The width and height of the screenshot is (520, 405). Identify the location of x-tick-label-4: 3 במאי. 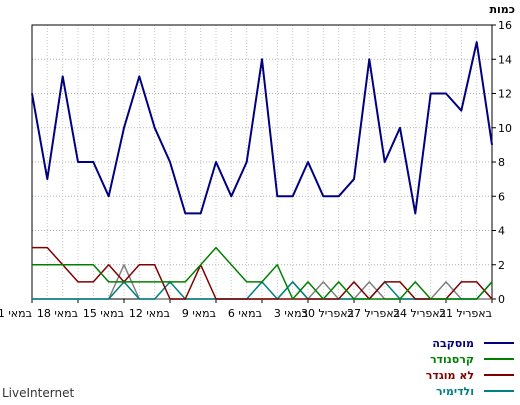
(291, 313).